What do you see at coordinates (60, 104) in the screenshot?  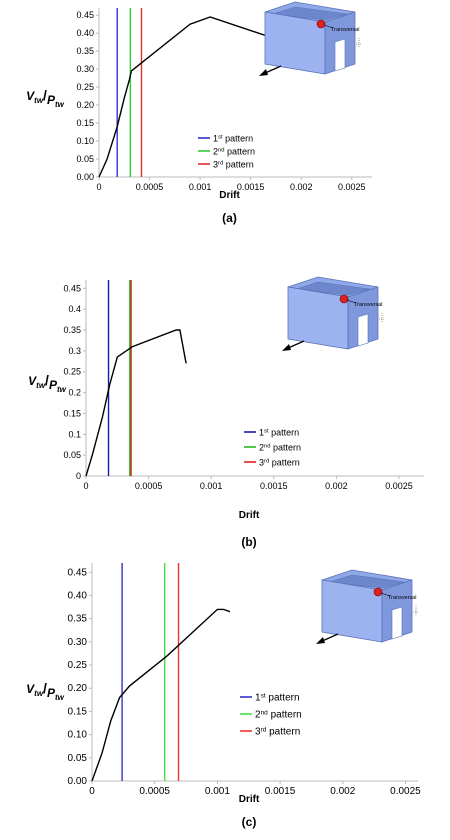 I see `y-title-p-sub: tw` at bounding box center [60, 104].